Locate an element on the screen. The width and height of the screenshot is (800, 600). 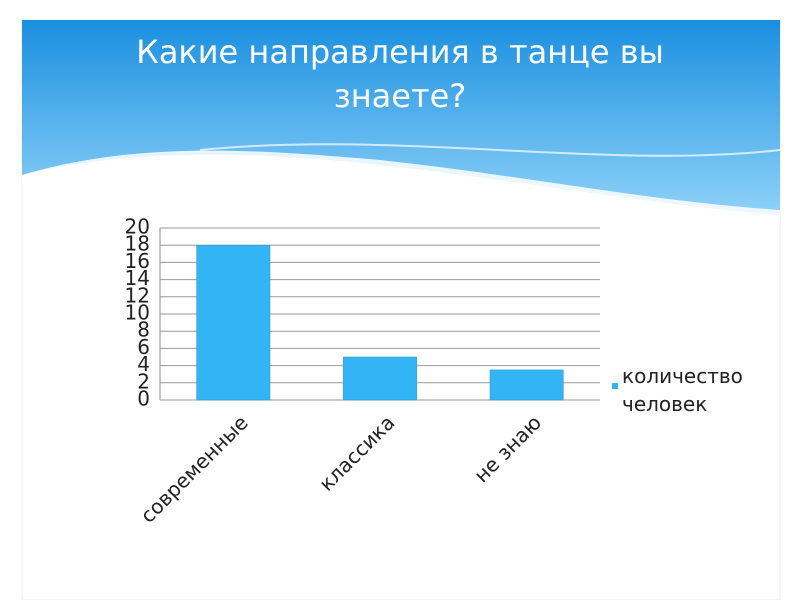
header-wave is located at coordinates (401, 187).